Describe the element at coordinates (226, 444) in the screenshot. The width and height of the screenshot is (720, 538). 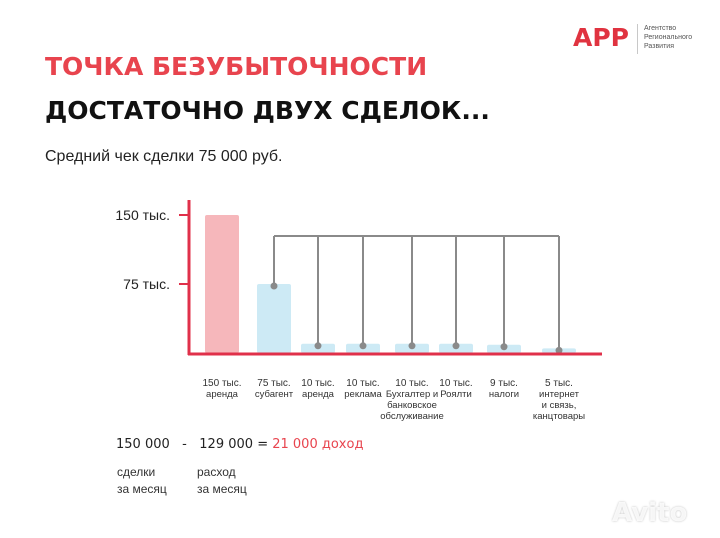
I see `formula-expense: 129 000` at that location.